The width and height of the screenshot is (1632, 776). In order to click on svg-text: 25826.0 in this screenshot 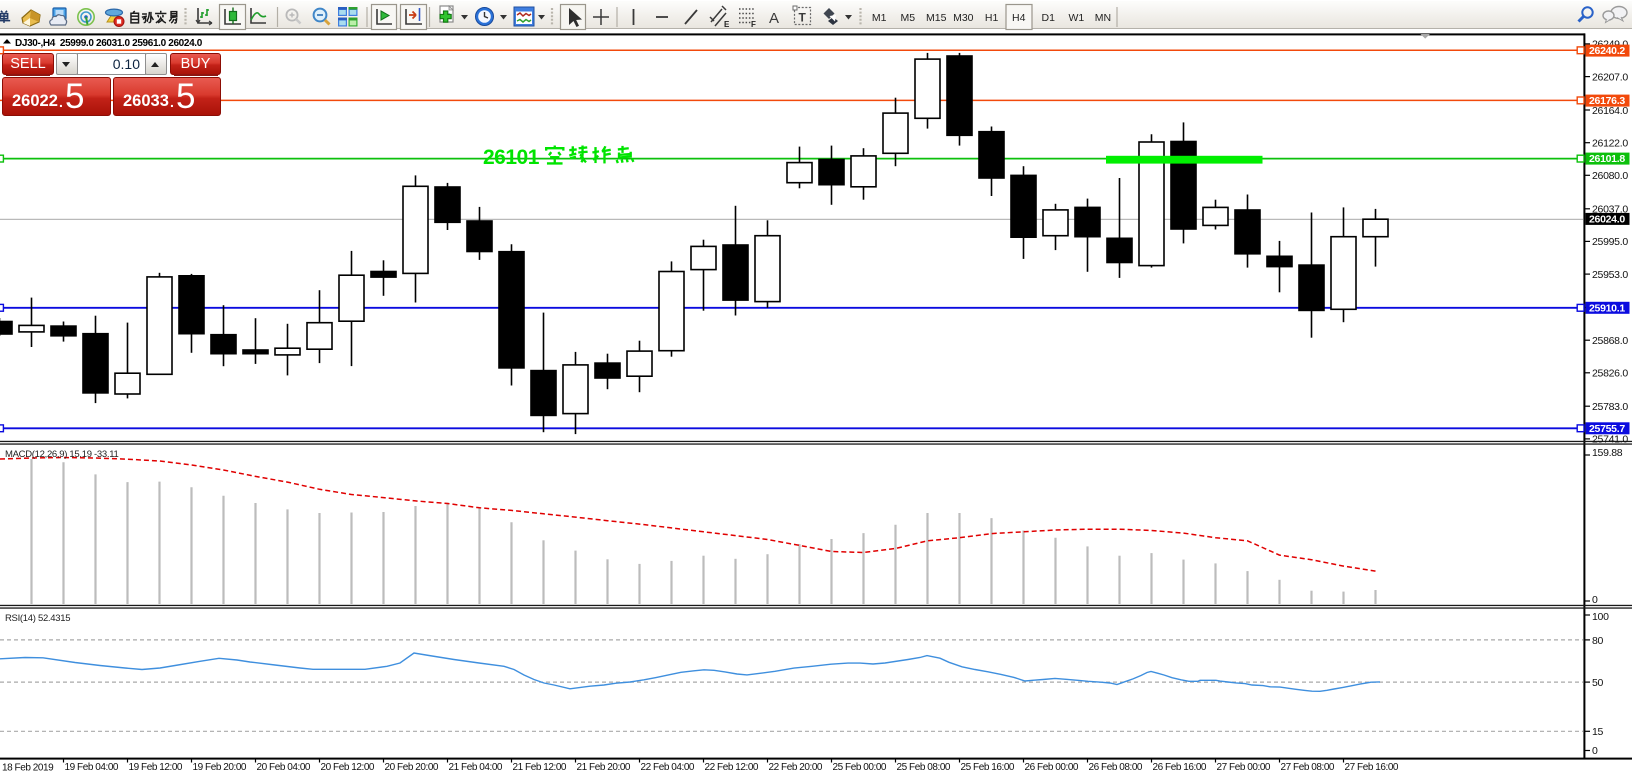, I will do `click(1610, 374)`.